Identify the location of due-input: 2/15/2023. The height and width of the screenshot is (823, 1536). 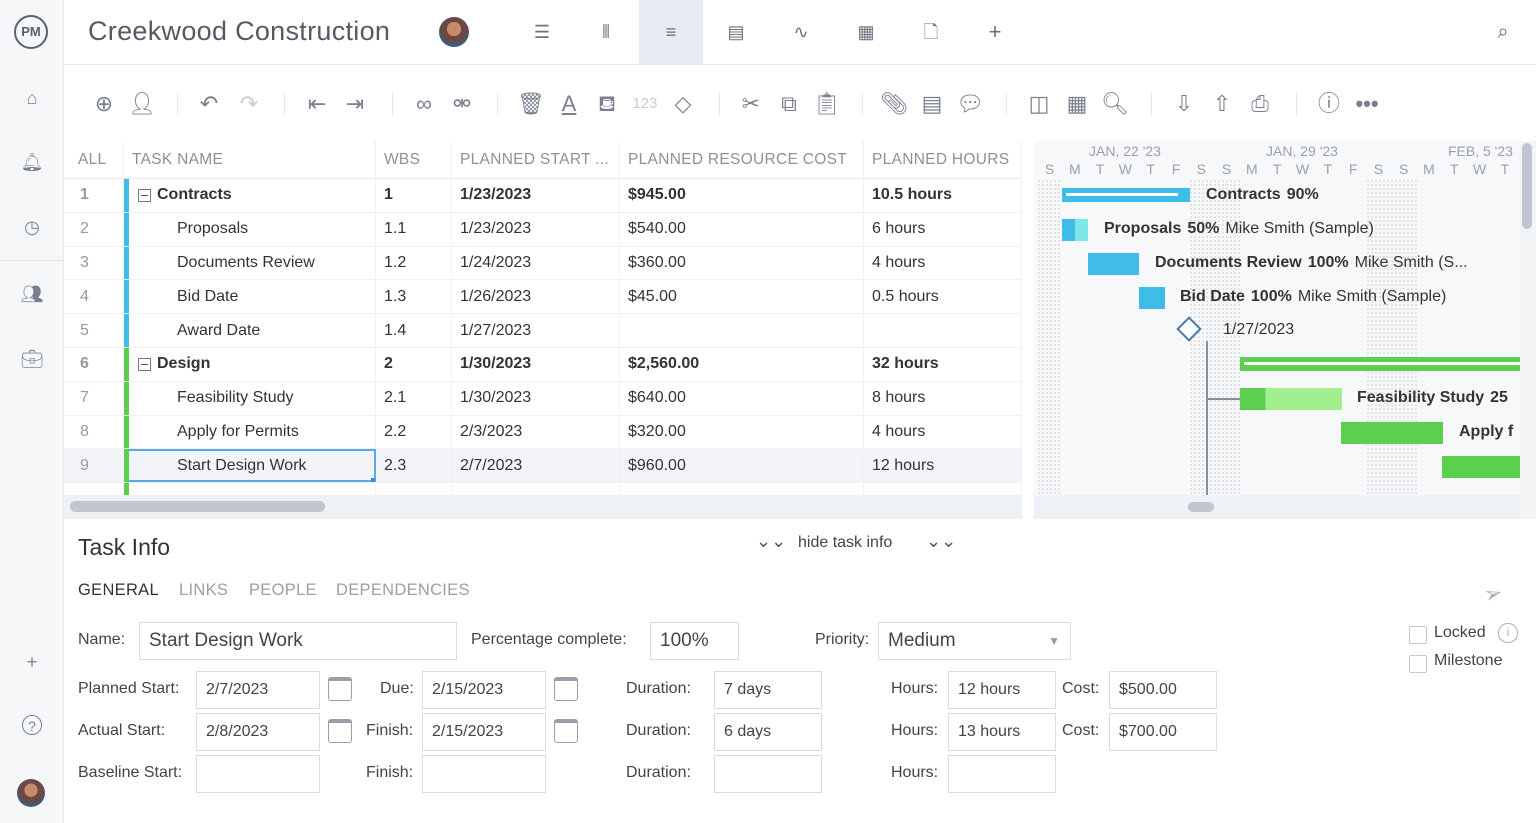
(484, 690).